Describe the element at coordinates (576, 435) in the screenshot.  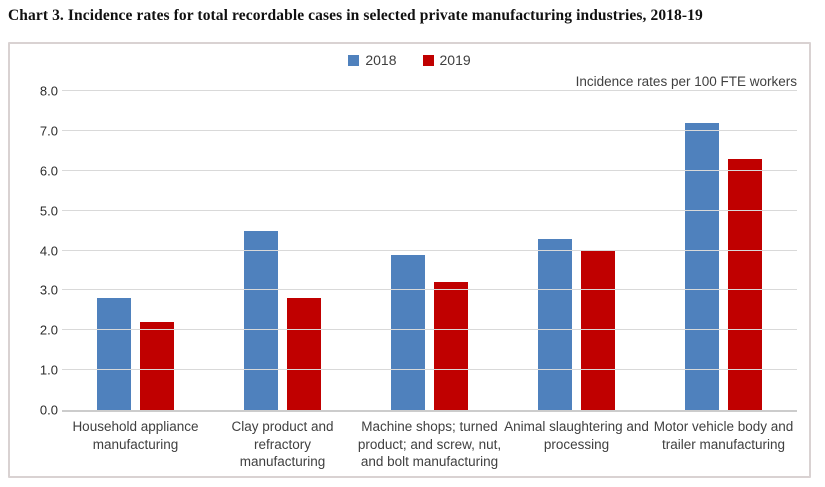
I see `x-label-4: Animal slaughtering and processing` at that location.